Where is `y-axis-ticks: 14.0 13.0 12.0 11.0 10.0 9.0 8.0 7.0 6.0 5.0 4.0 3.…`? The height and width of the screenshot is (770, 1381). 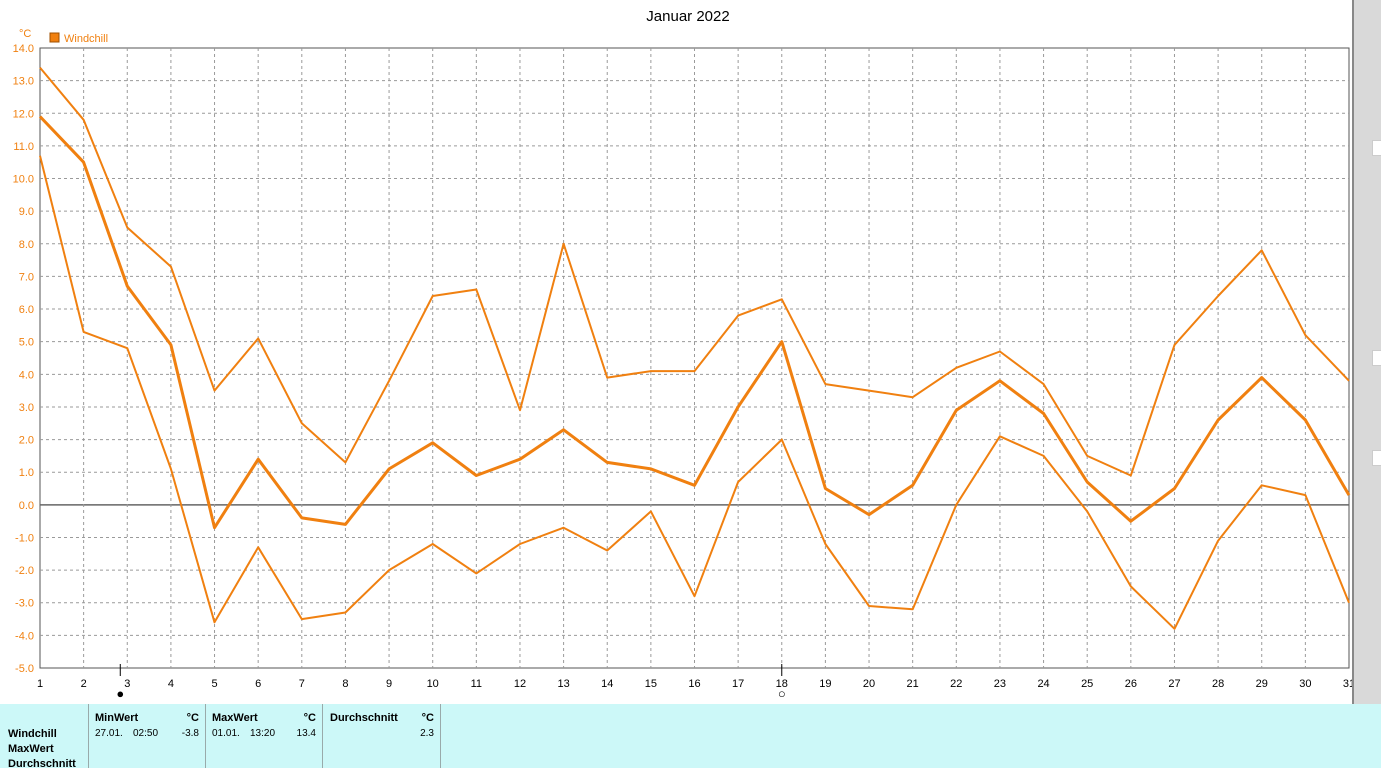
y-axis-ticks: 14.0 13.0 12.0 11.0 10.0 9.0 8.0 7.0 6.0 5.0 4.0 3.… is located at coordinates (23, 359).